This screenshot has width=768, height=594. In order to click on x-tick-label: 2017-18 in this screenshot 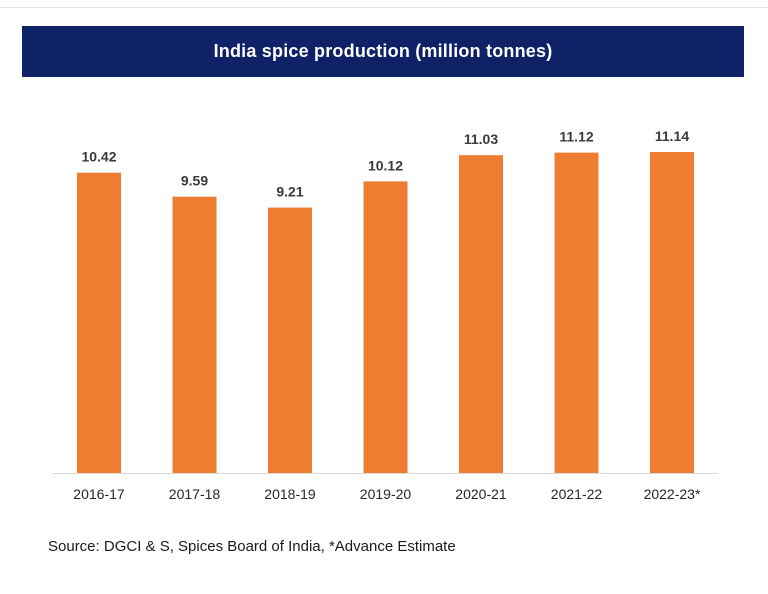, I will do `click(195, 494)`.